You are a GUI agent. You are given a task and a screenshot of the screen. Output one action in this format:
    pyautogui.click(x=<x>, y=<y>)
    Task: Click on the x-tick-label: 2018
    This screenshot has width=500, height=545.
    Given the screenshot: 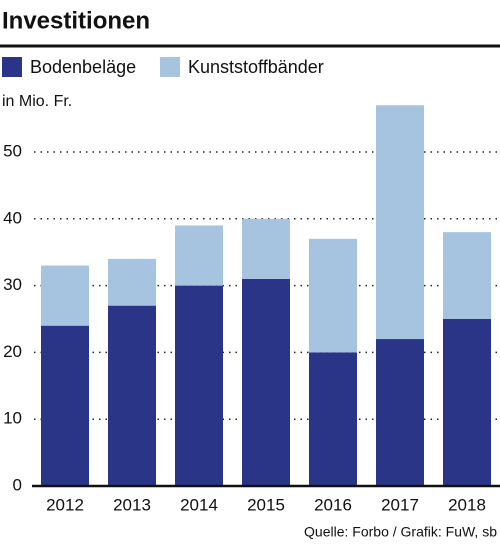 What is the action you would take?
    pyautogui.click(x=467, y=504)
    